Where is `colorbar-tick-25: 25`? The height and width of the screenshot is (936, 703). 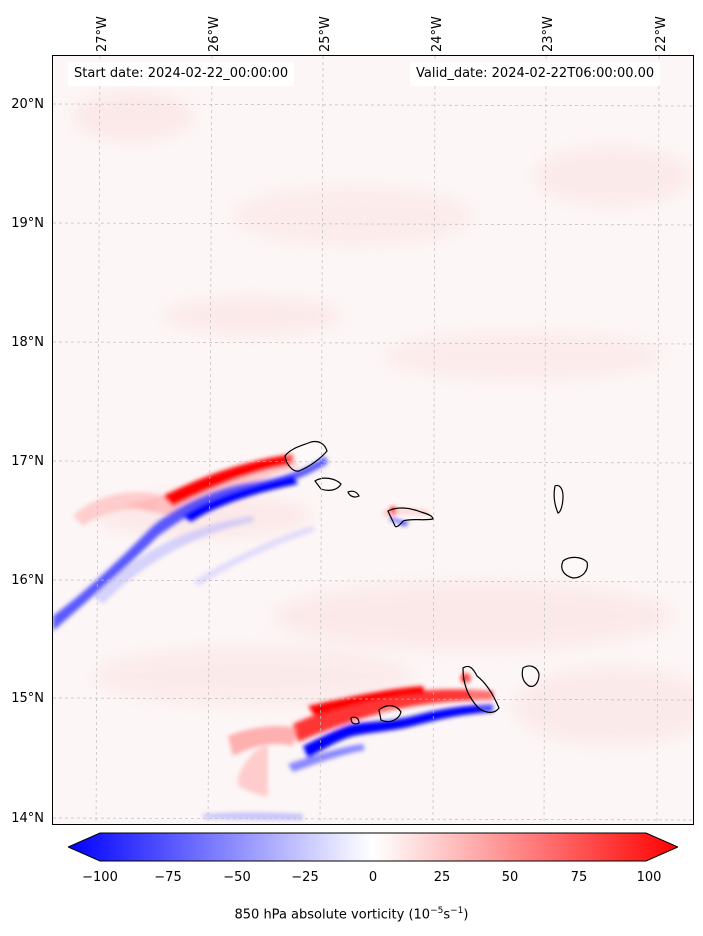 colorbar-tick-25: 25 is located at coordinates (442, 877).